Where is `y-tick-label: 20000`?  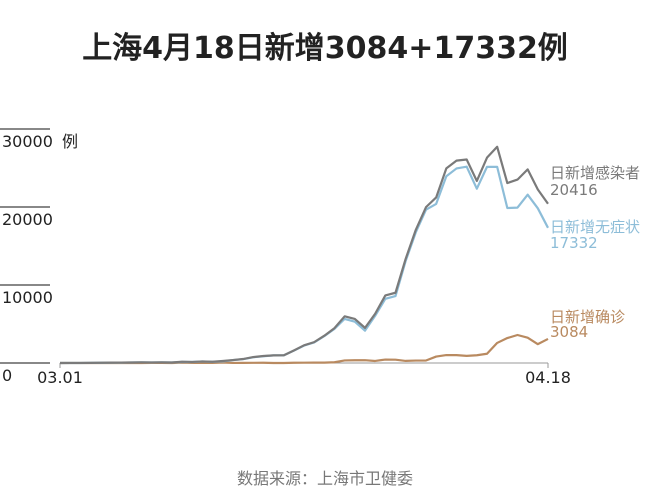
y-tick-label: 20000 is located at coordinates (27, 219).